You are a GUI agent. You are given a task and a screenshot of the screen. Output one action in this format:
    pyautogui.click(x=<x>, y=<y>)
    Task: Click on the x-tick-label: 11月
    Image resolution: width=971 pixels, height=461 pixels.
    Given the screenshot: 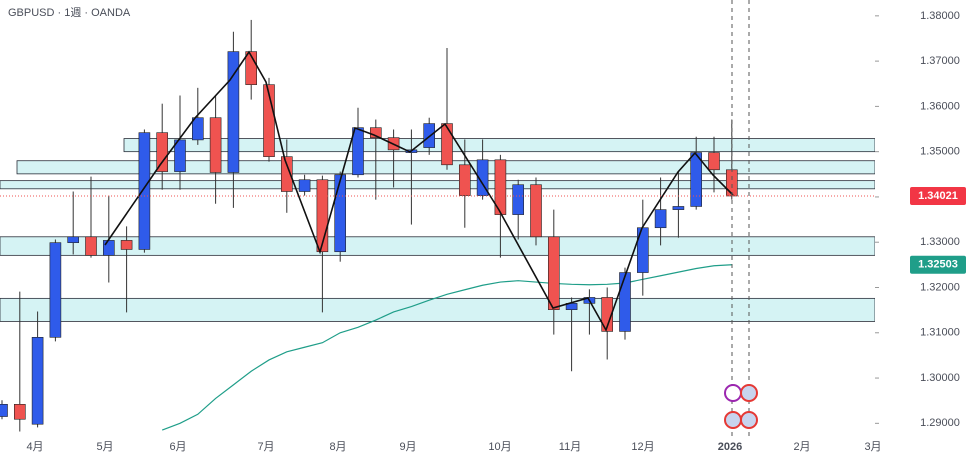 What is the action you would take?
    pyautogui.click(x=570, y=447)
    